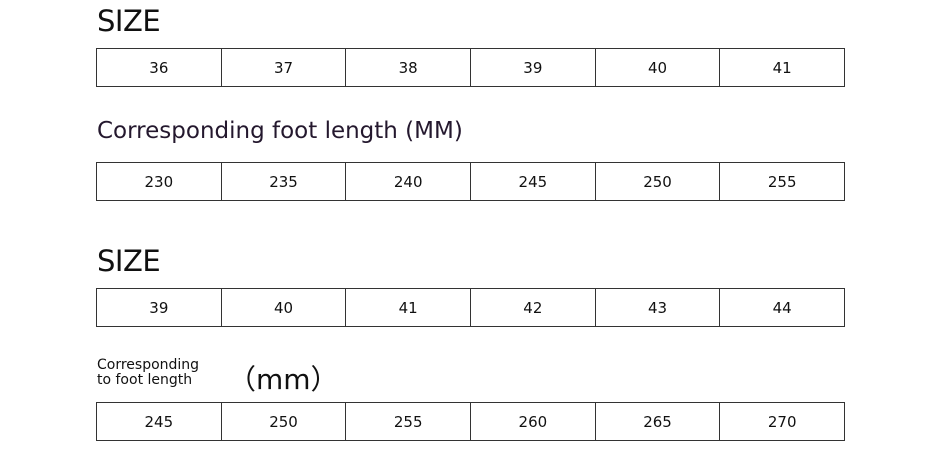  Describe the element at coordinates (129, 21) in the screenshot. I see `size-heading-1: SIZE` at that location.